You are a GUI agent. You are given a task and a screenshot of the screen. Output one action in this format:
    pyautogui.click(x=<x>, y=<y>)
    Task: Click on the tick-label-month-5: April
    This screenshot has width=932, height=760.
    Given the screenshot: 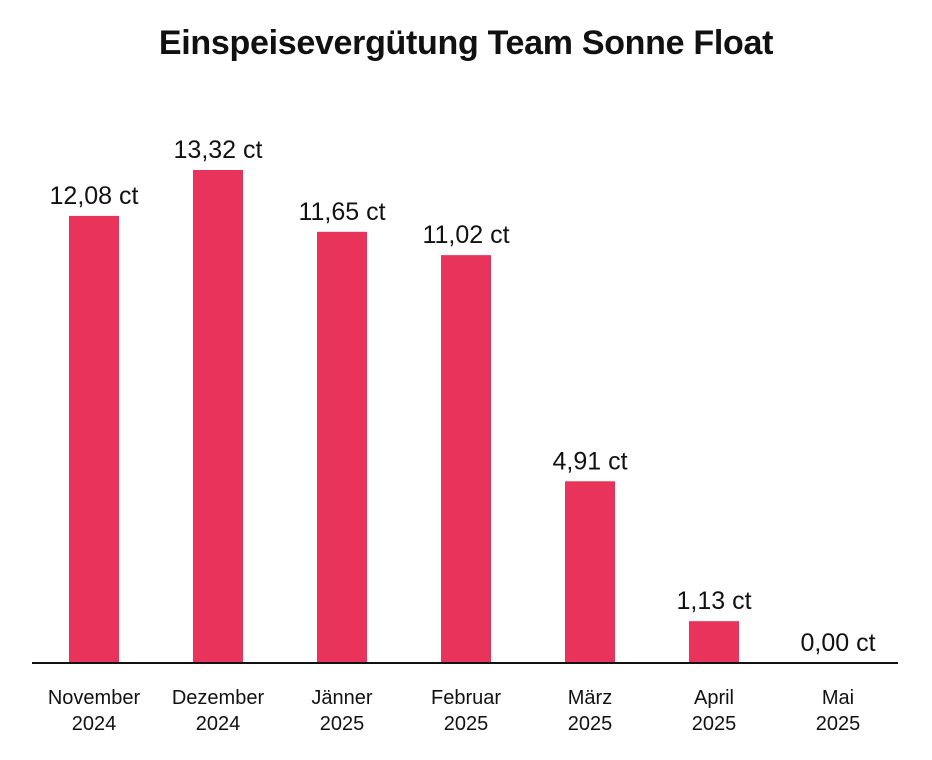 What is the action you would take?
    pyautogui.click(x=714, y=698)
    